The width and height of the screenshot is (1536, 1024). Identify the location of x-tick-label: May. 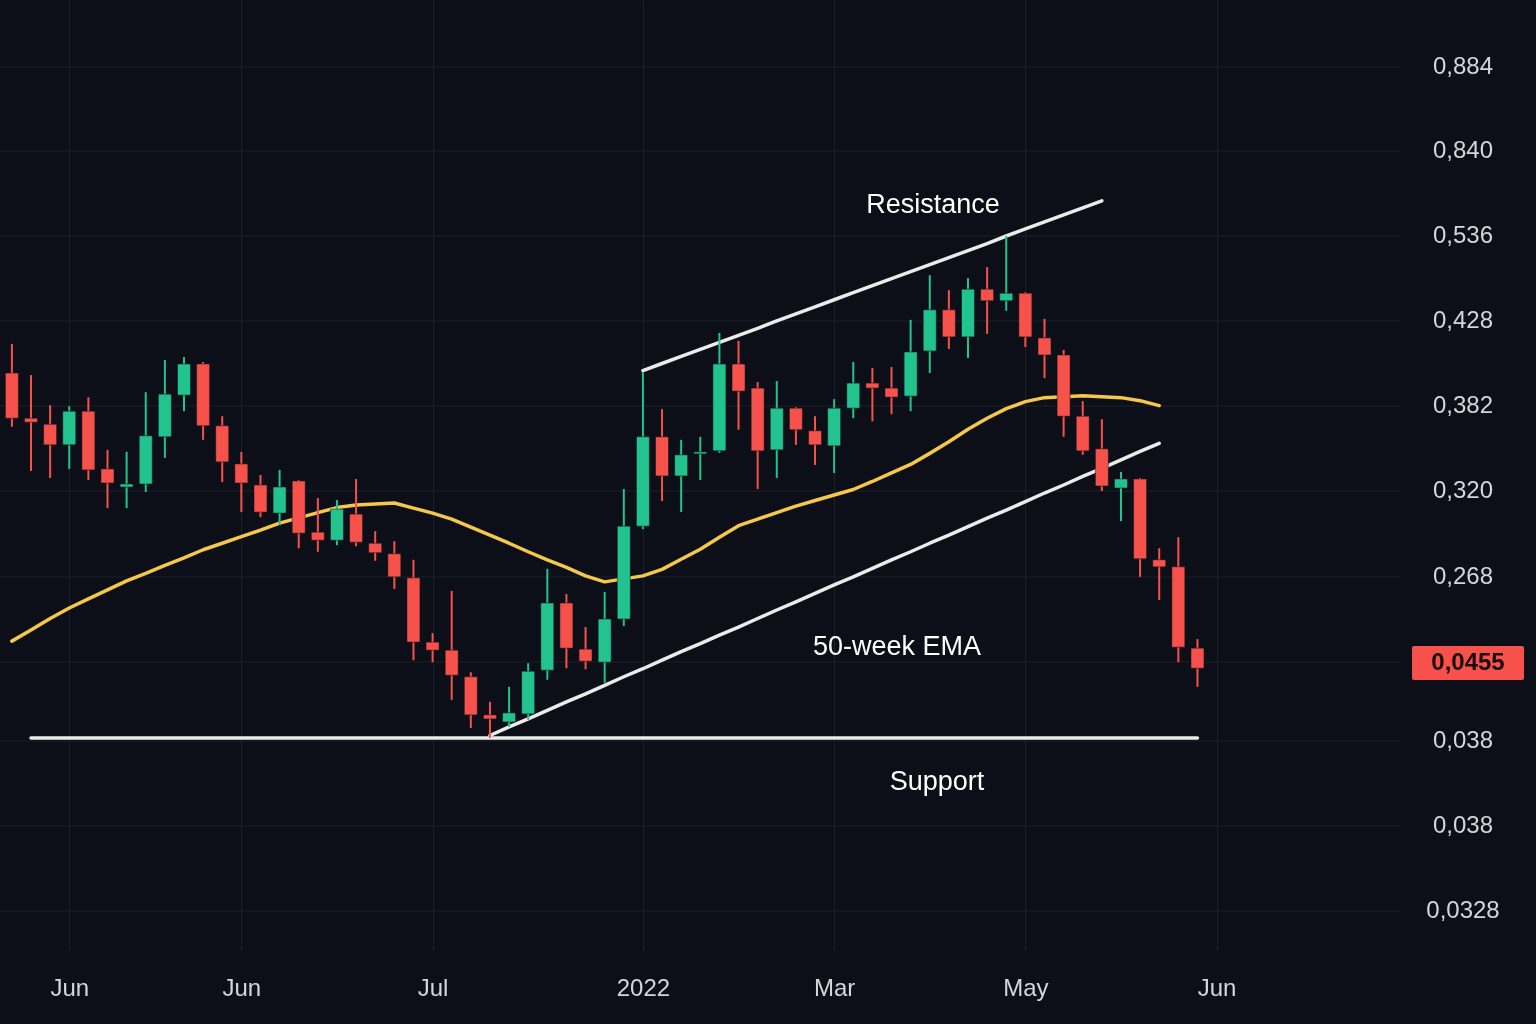
(1026, 987).